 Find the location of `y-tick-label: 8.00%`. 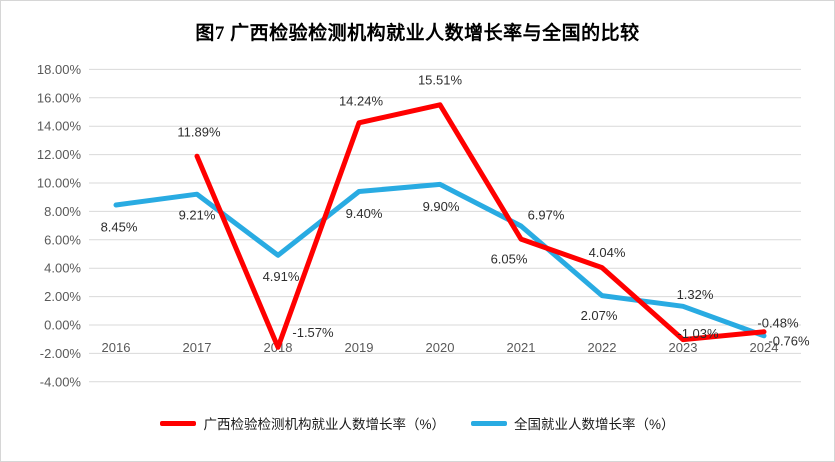

y-tick-label: 8.00% is located at coordinates (62, 211).